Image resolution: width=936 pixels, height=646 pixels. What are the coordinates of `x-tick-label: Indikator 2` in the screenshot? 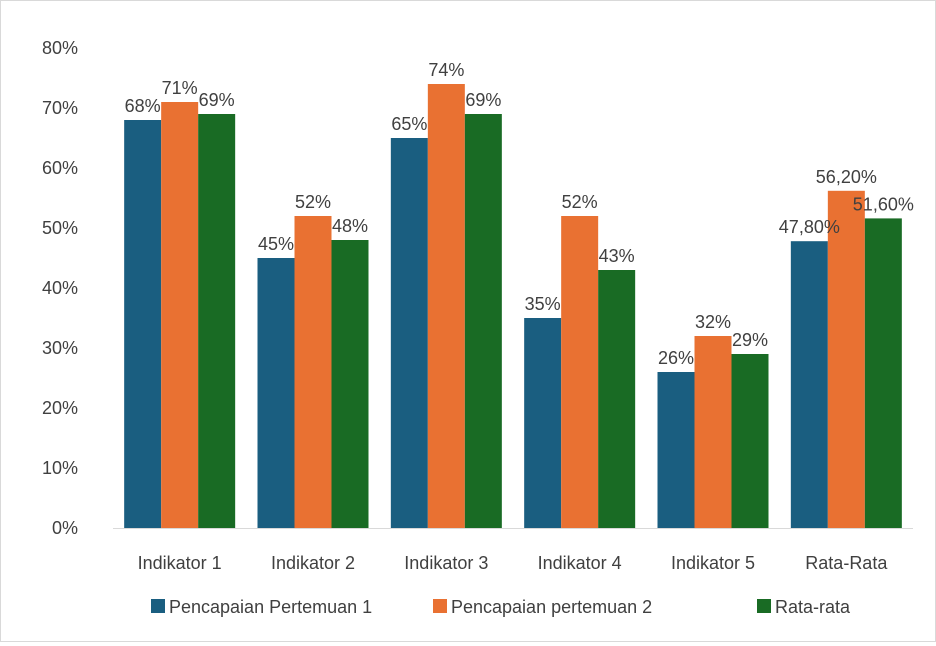 It's located at (313, 563).